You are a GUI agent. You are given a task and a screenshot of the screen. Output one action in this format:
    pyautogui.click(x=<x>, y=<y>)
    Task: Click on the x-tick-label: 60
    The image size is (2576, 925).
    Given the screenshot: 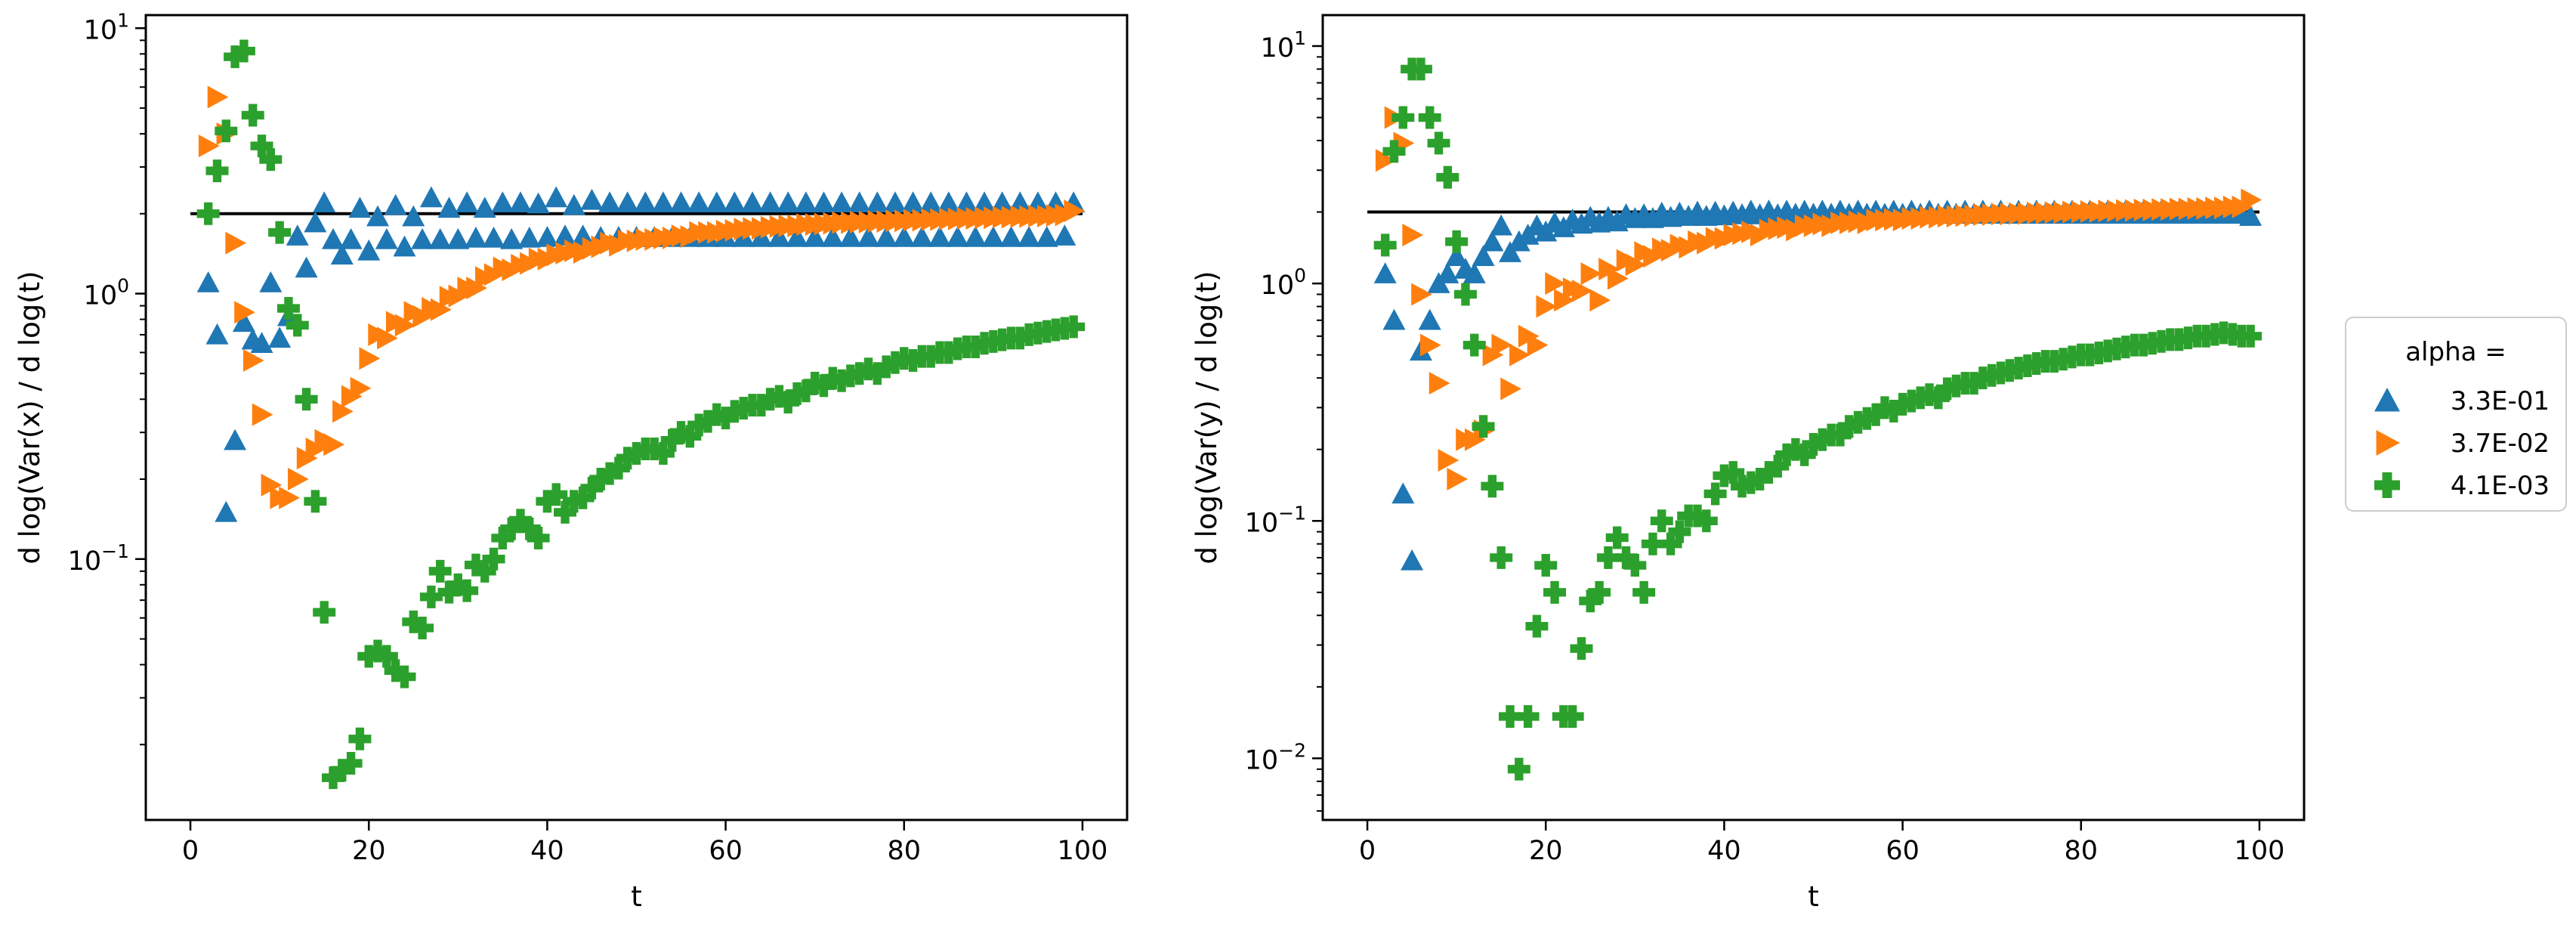 What is the action you would take?
    pyautogui.click(x=726, y=851)
    